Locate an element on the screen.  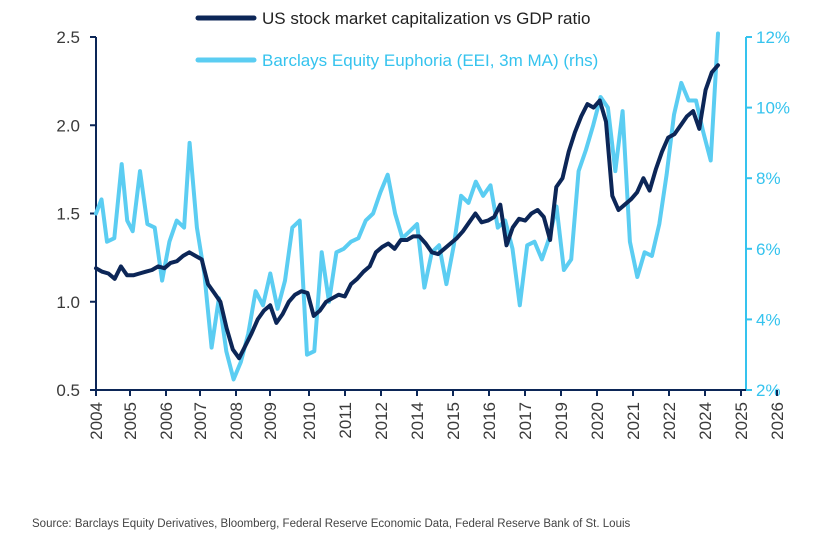
y-tick-left-label: 2.0 is located at coordinates (68, 125).